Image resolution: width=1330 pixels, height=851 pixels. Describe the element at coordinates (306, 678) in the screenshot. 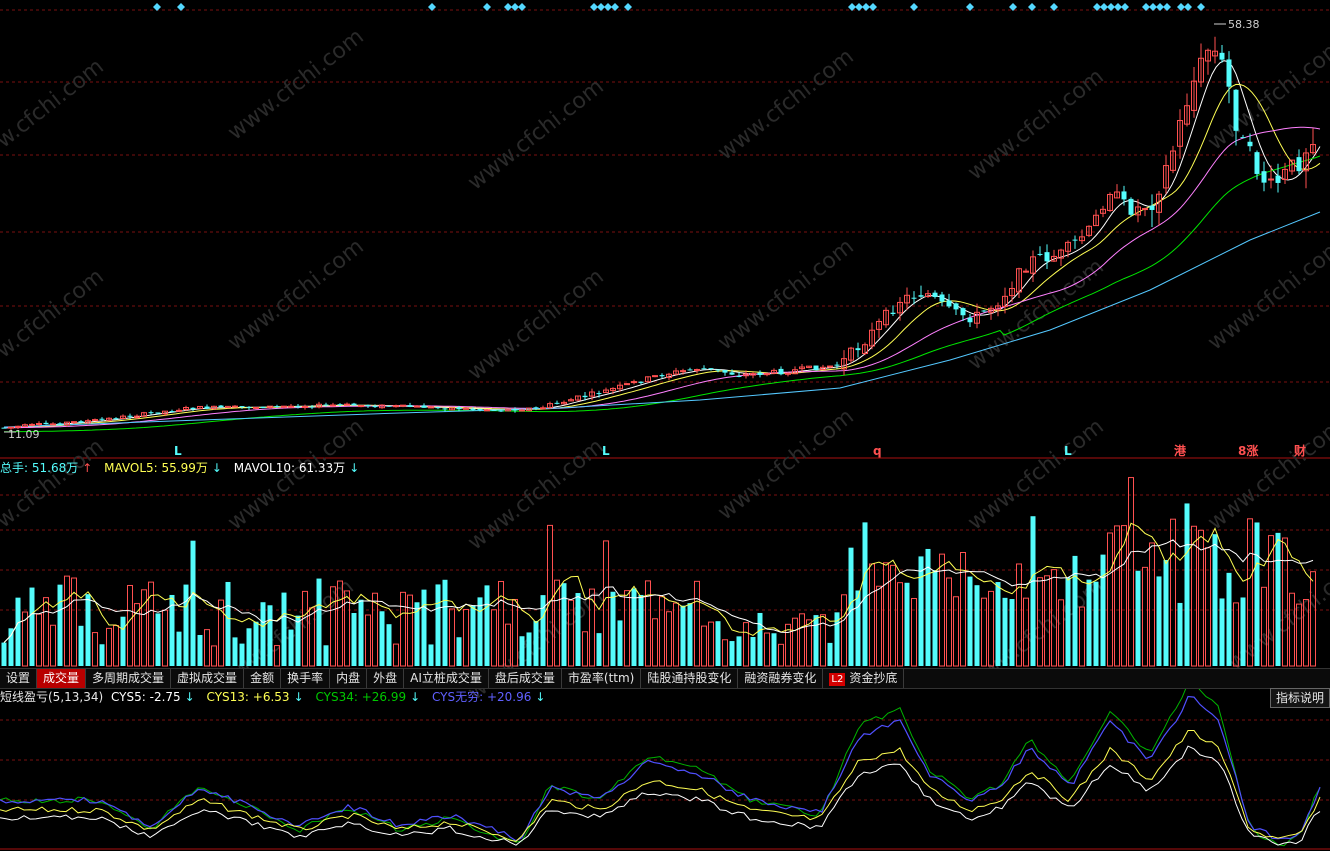

I see `tab-turnover: 换手率` at that location.